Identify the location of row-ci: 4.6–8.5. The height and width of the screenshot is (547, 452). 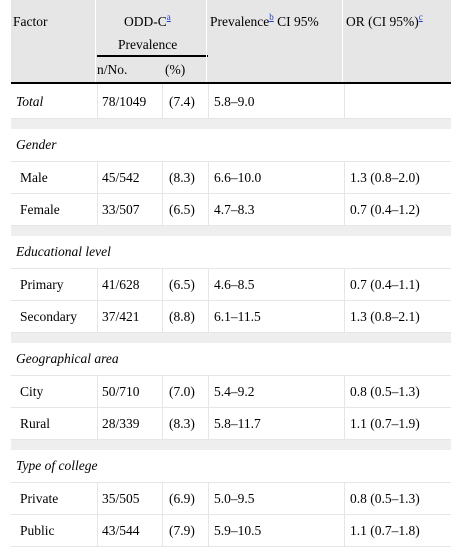
(234, 284).